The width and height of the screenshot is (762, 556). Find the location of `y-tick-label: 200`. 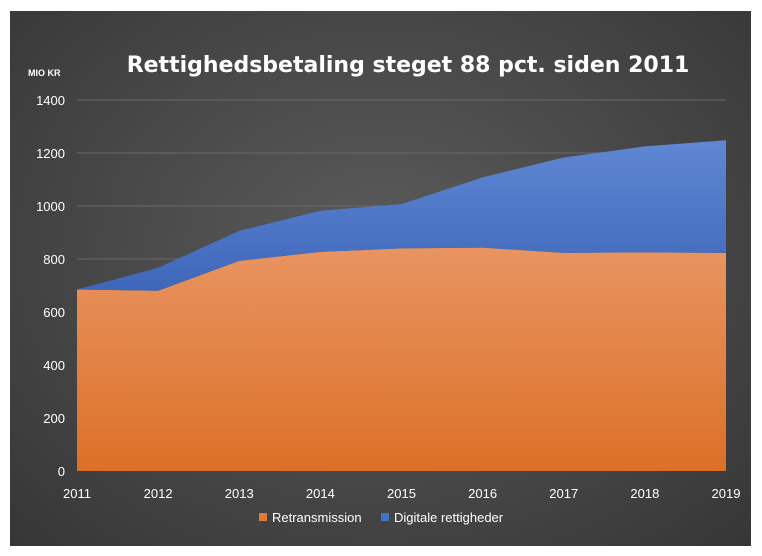

y-tick-label: 200 is located at coordinates (54, 418).